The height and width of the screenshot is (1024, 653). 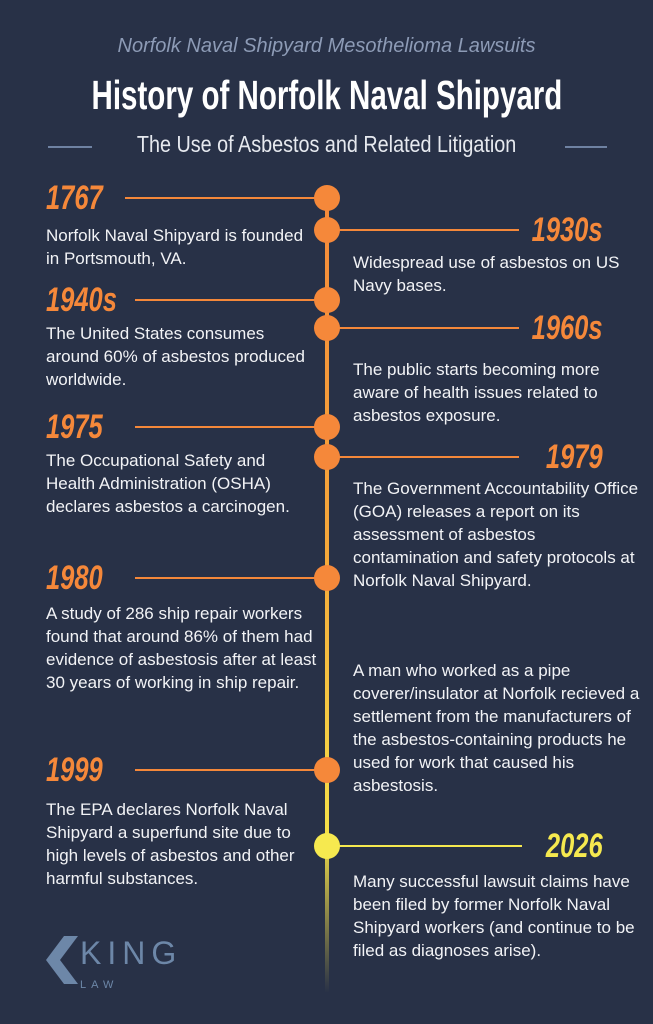 What do you see at coordinates (62, 960) in the screenshot?
I see `logo-chevron-icon` at bounding box center [62, 960].